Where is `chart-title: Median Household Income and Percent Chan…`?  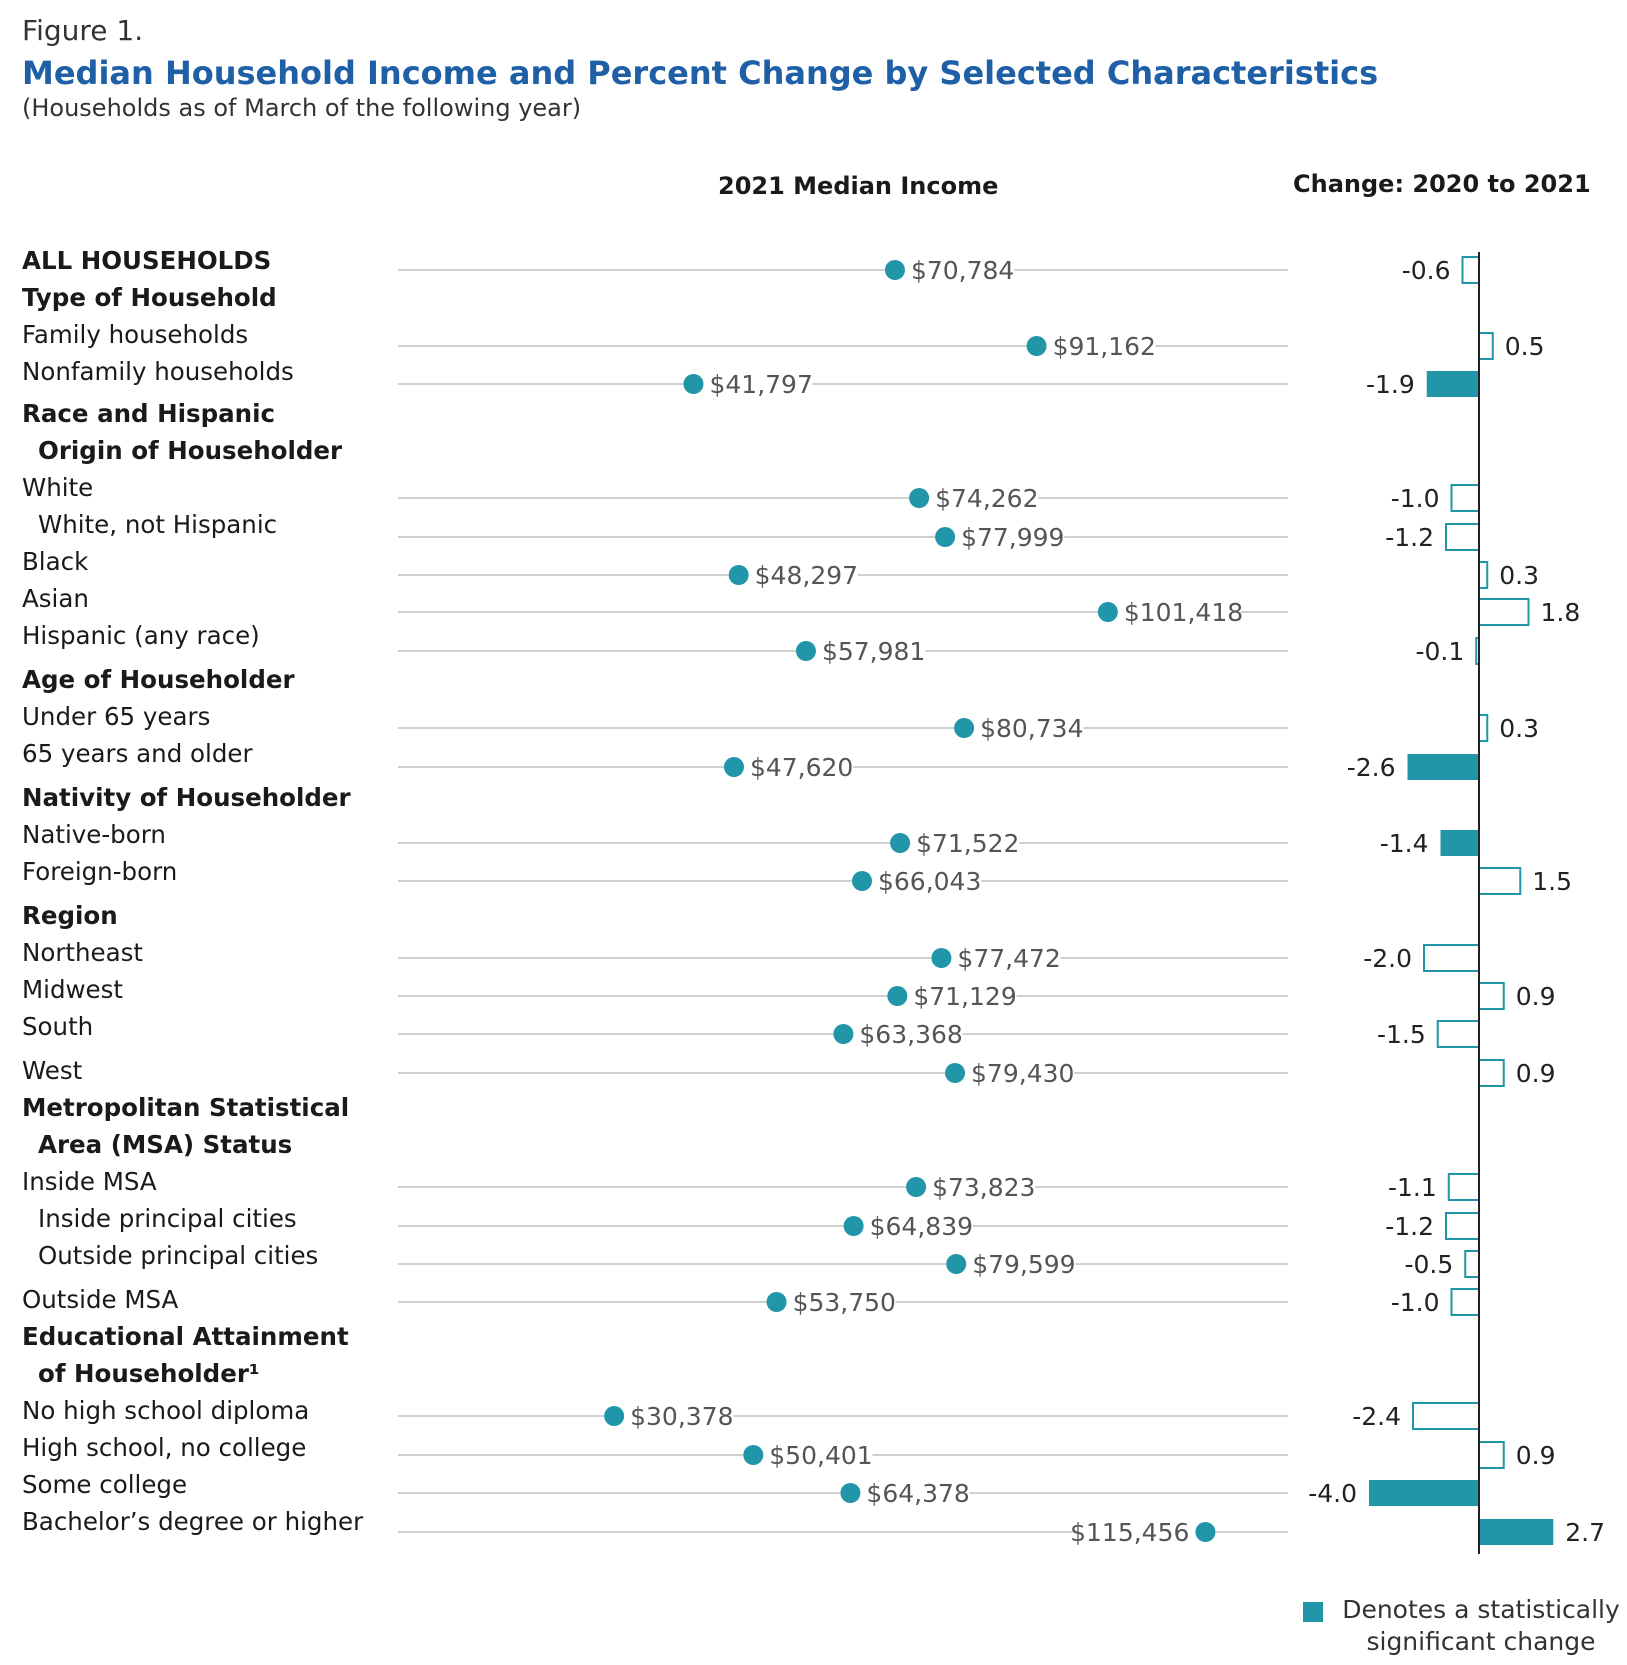 chart-title: Median Household Income and Percent Chan… is located at coordinates (700, 73).